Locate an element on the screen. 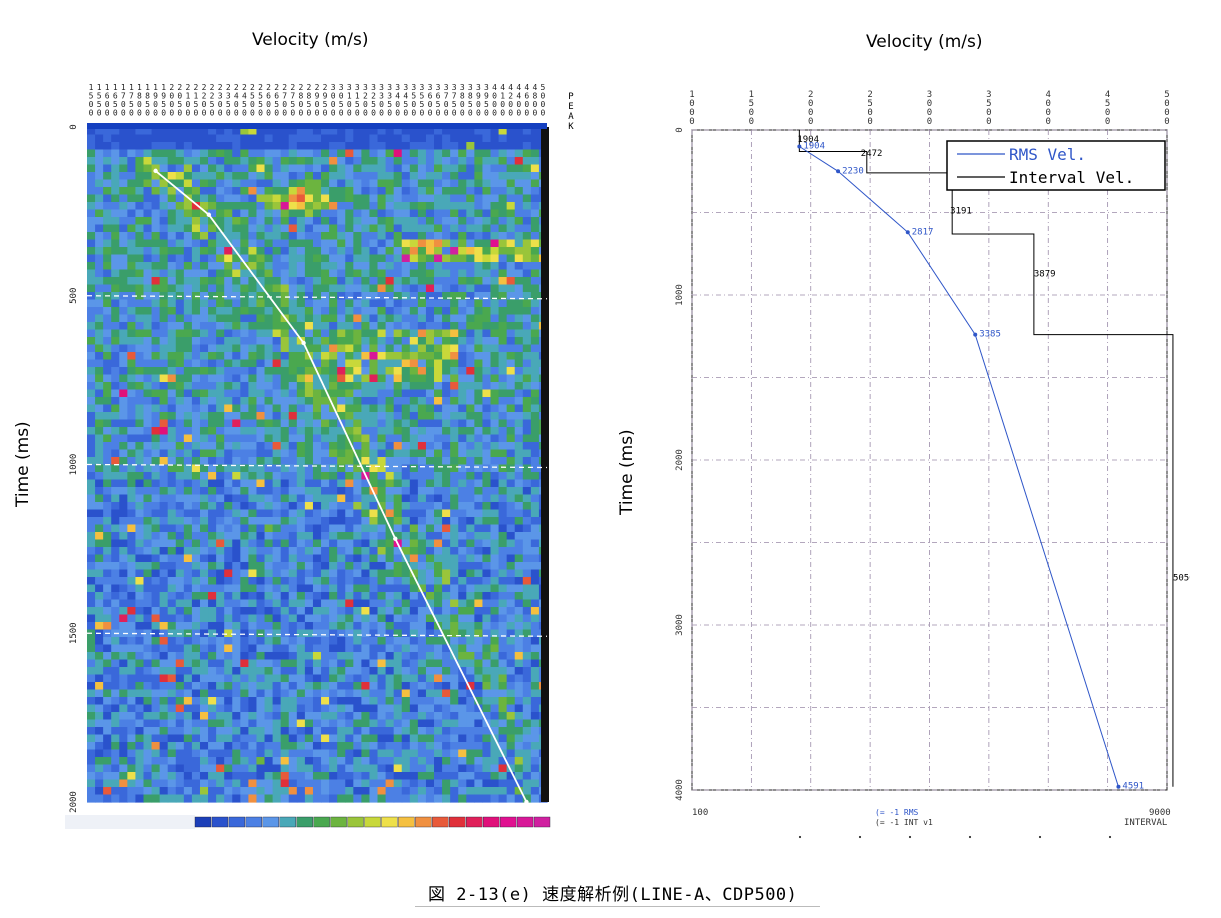  x-tick-label: 4 is located at coordinates (397, 96).